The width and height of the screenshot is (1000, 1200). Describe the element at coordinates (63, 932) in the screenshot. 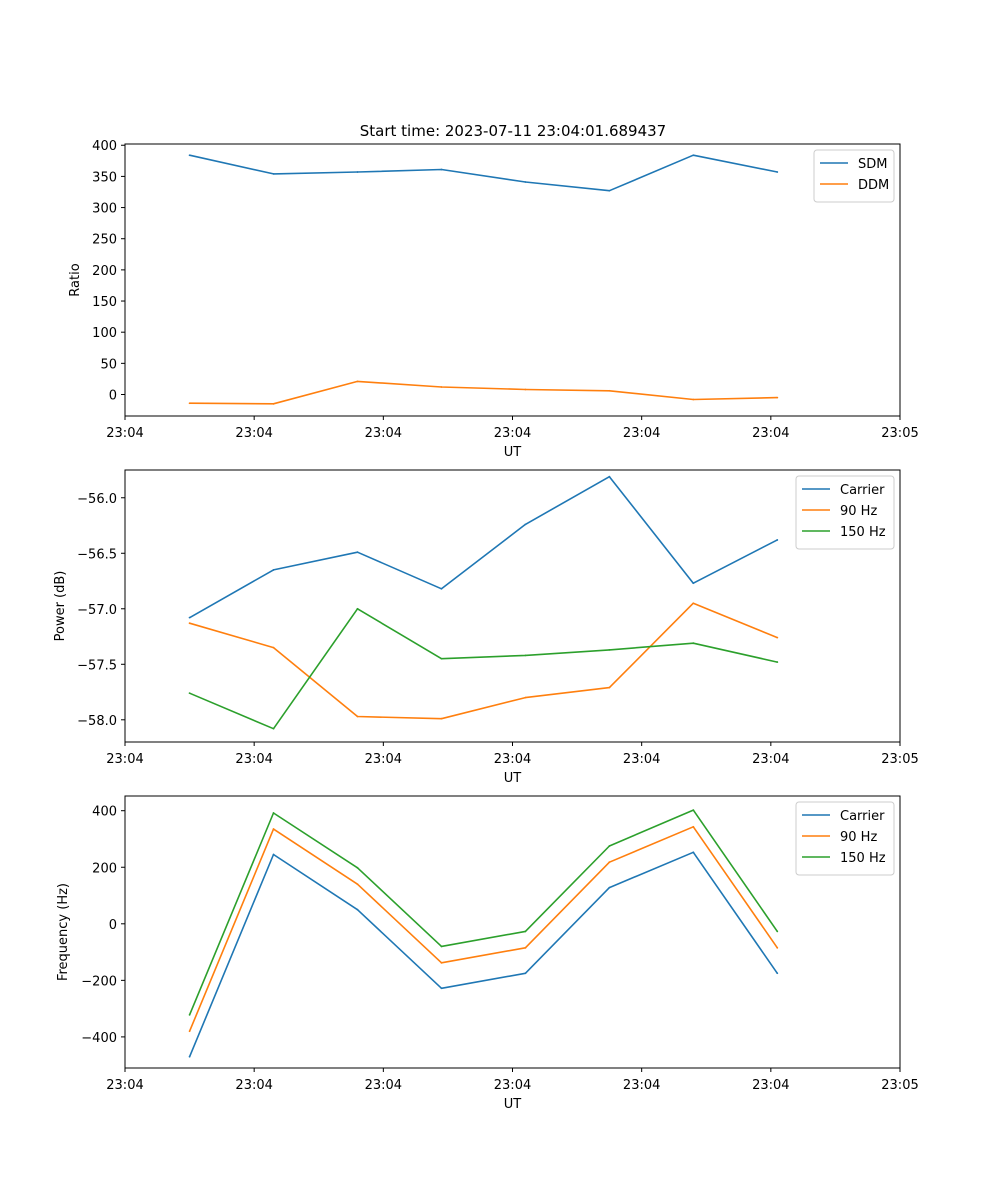

I see `y-axis-label: Frequency (Hz)` at that location.